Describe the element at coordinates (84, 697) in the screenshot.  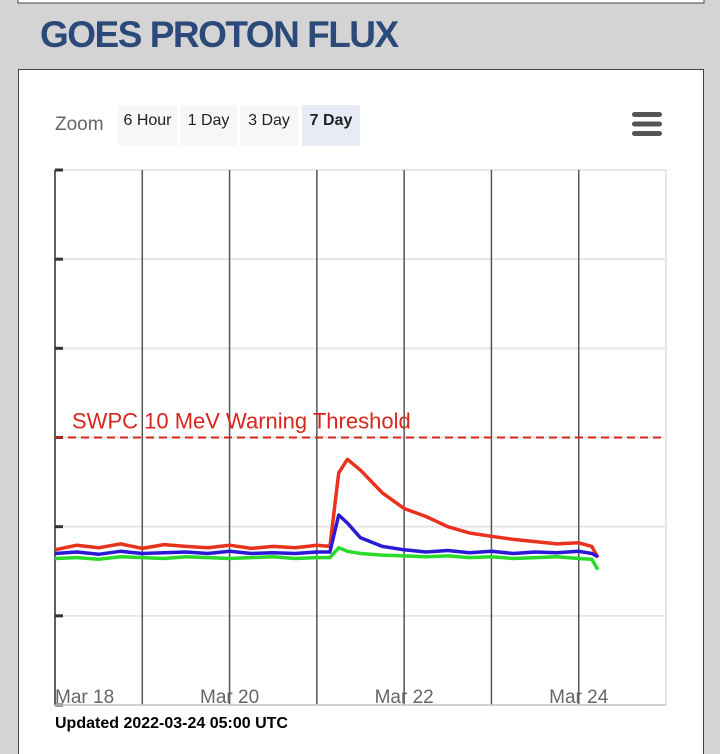
I see `x-tick-label: Mar 18` at that location.